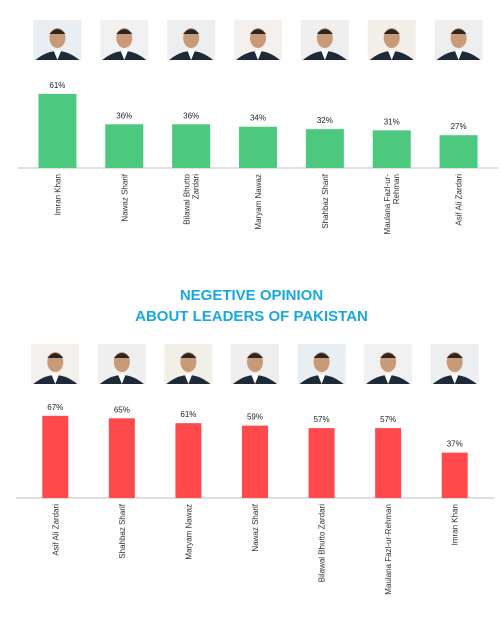  What do you see at coordinates (459, 126) in the screenshot?
I see `data-label: 27%` at bounding box center [459, 126].